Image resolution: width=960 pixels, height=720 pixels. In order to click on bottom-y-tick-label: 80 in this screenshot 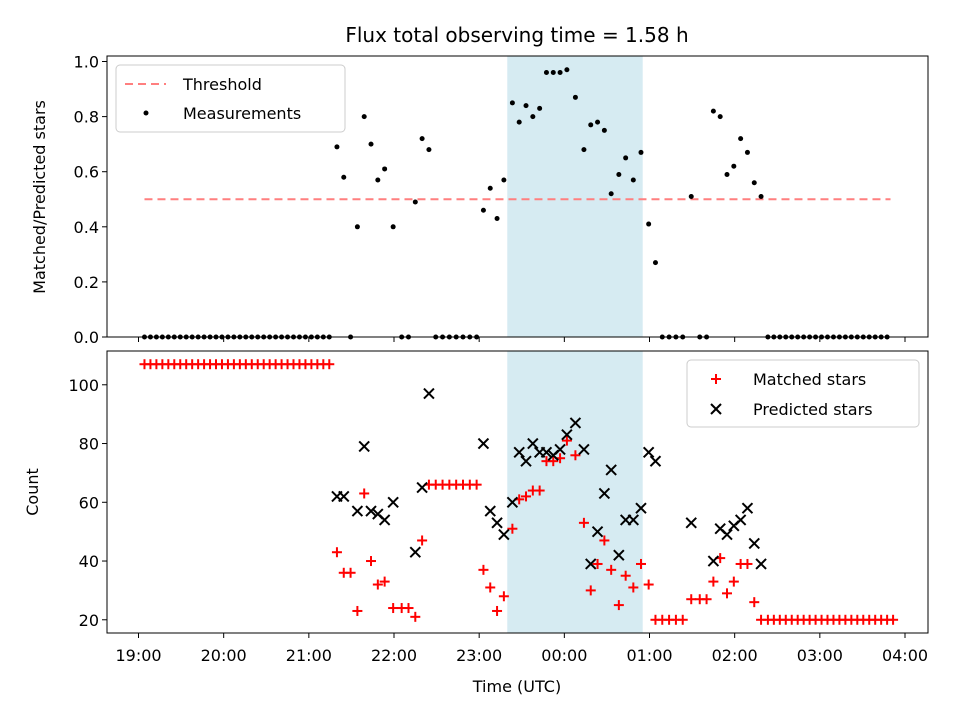, I will do `click(89, 444)`.